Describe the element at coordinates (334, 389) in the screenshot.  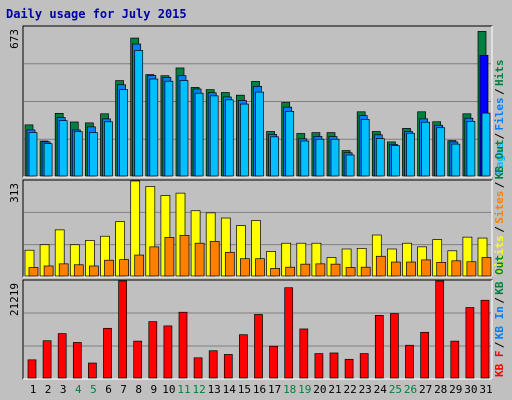
I see `x-tick-label: 21` at that location.